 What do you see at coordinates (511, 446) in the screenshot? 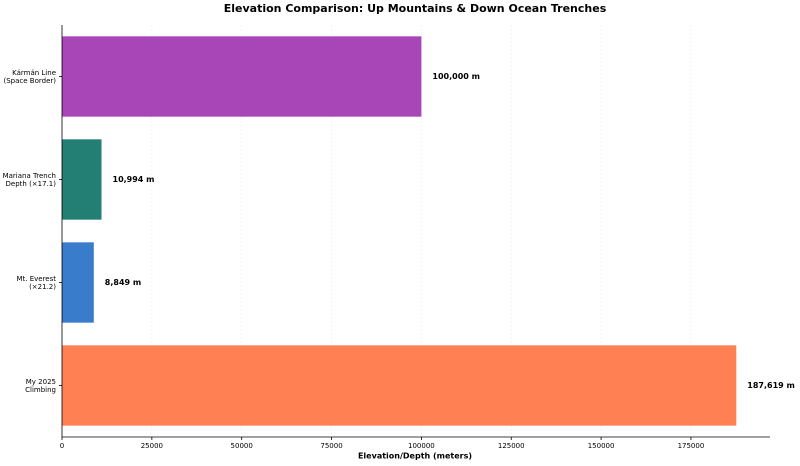
I see `x-tick-label: 125000` at bounding box center [511, 446].